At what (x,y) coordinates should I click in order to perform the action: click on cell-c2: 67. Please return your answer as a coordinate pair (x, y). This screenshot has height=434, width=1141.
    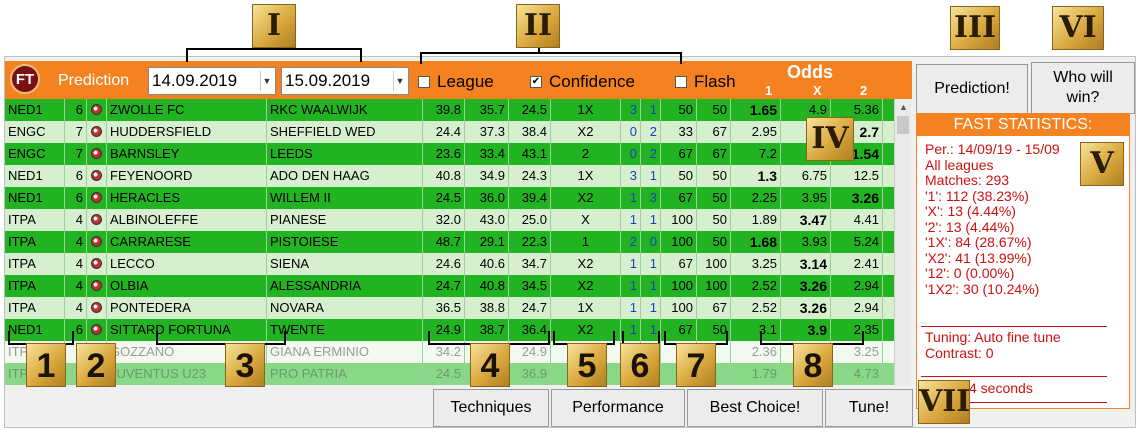
    Looking at the image, I should click on (714, 308).